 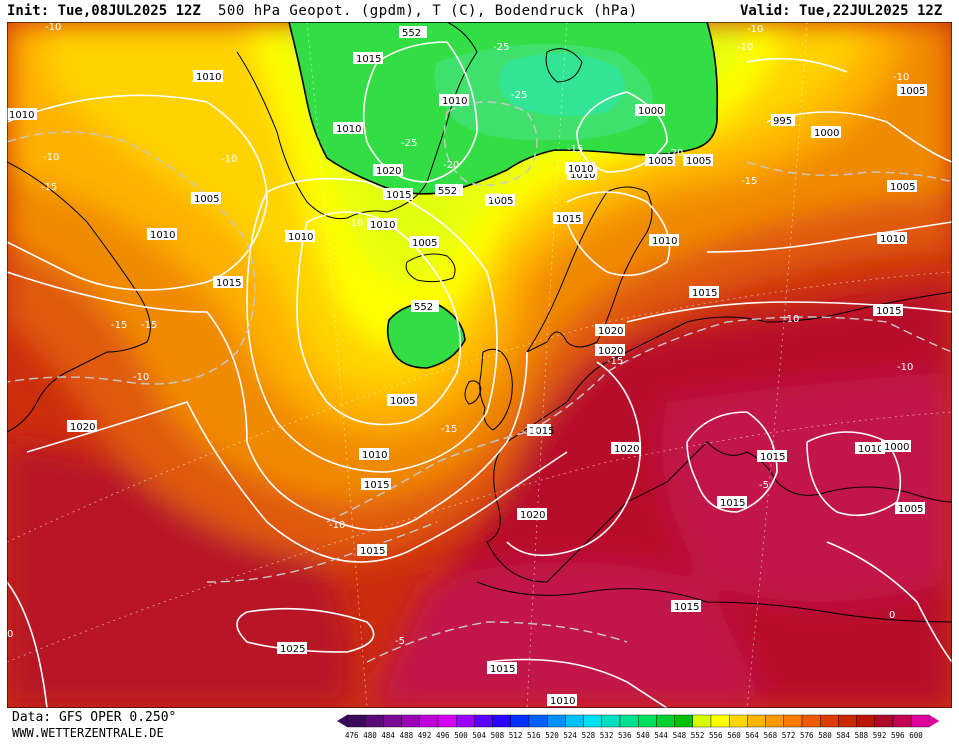 What do you see at coordinates (534, 735) in the screenshot?
I see `legend-tick-label: 516` at bounding box center [534, 735].